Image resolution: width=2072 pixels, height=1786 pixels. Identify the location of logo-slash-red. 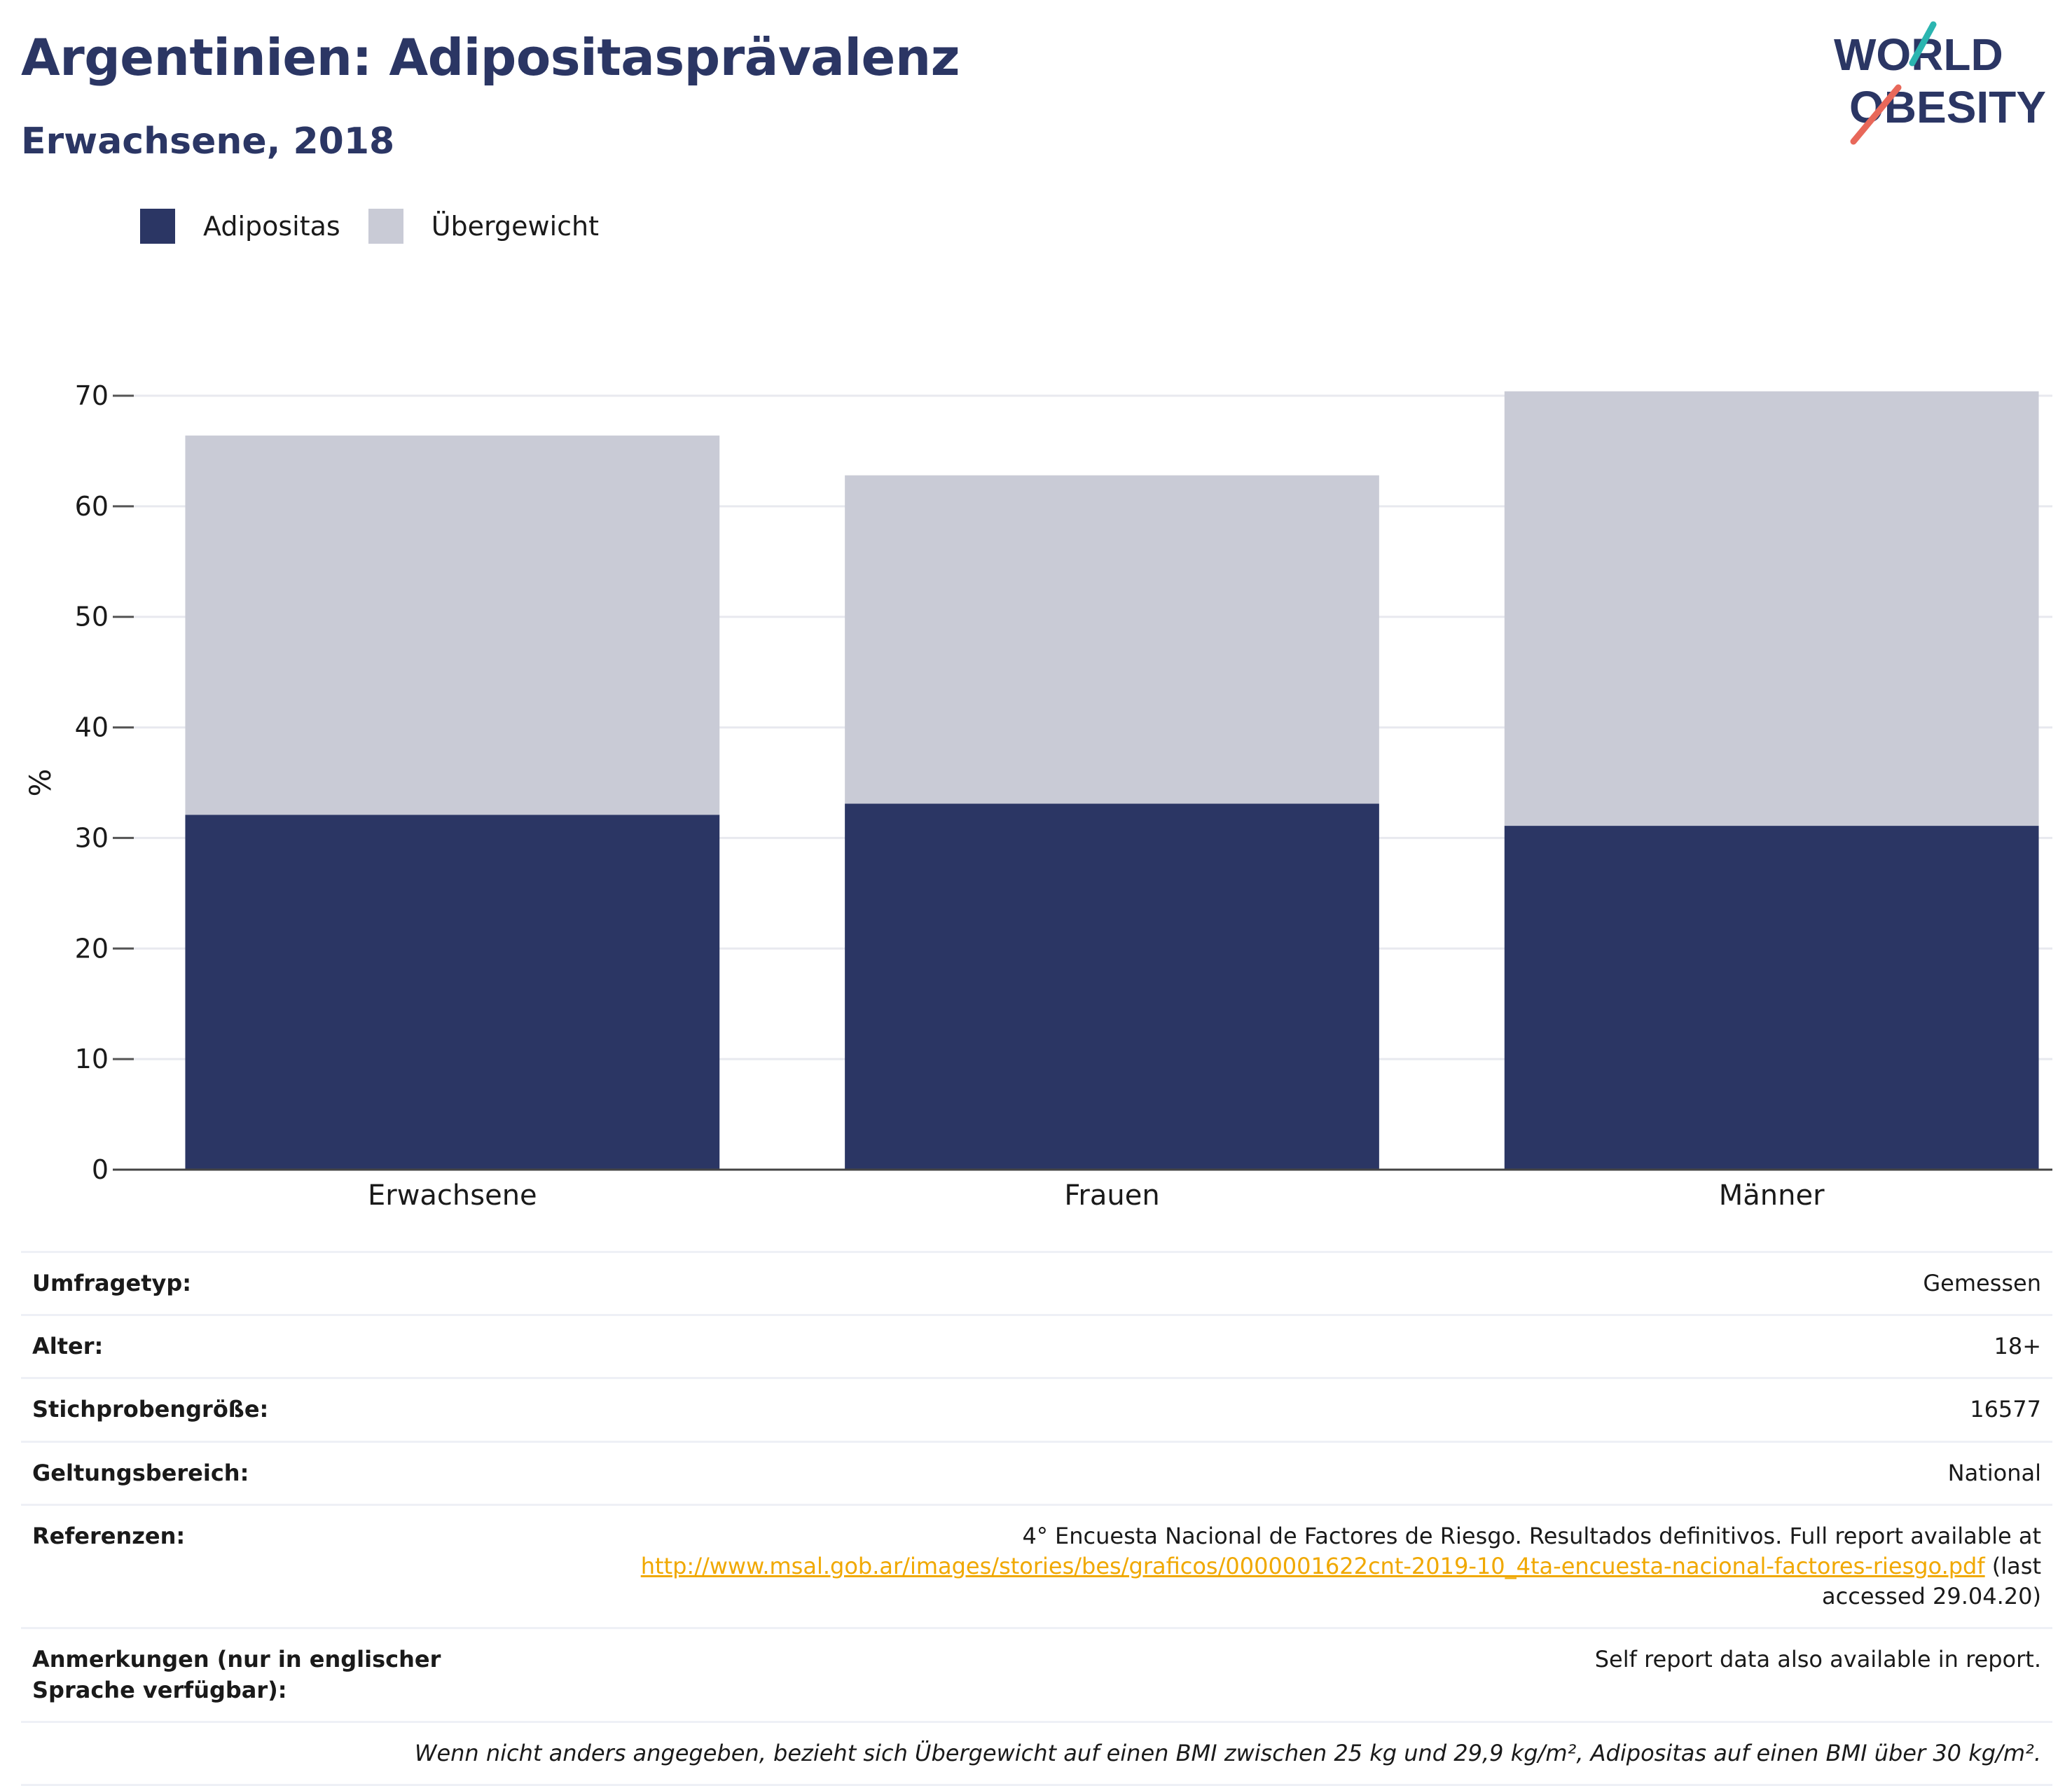
(1876, 114).